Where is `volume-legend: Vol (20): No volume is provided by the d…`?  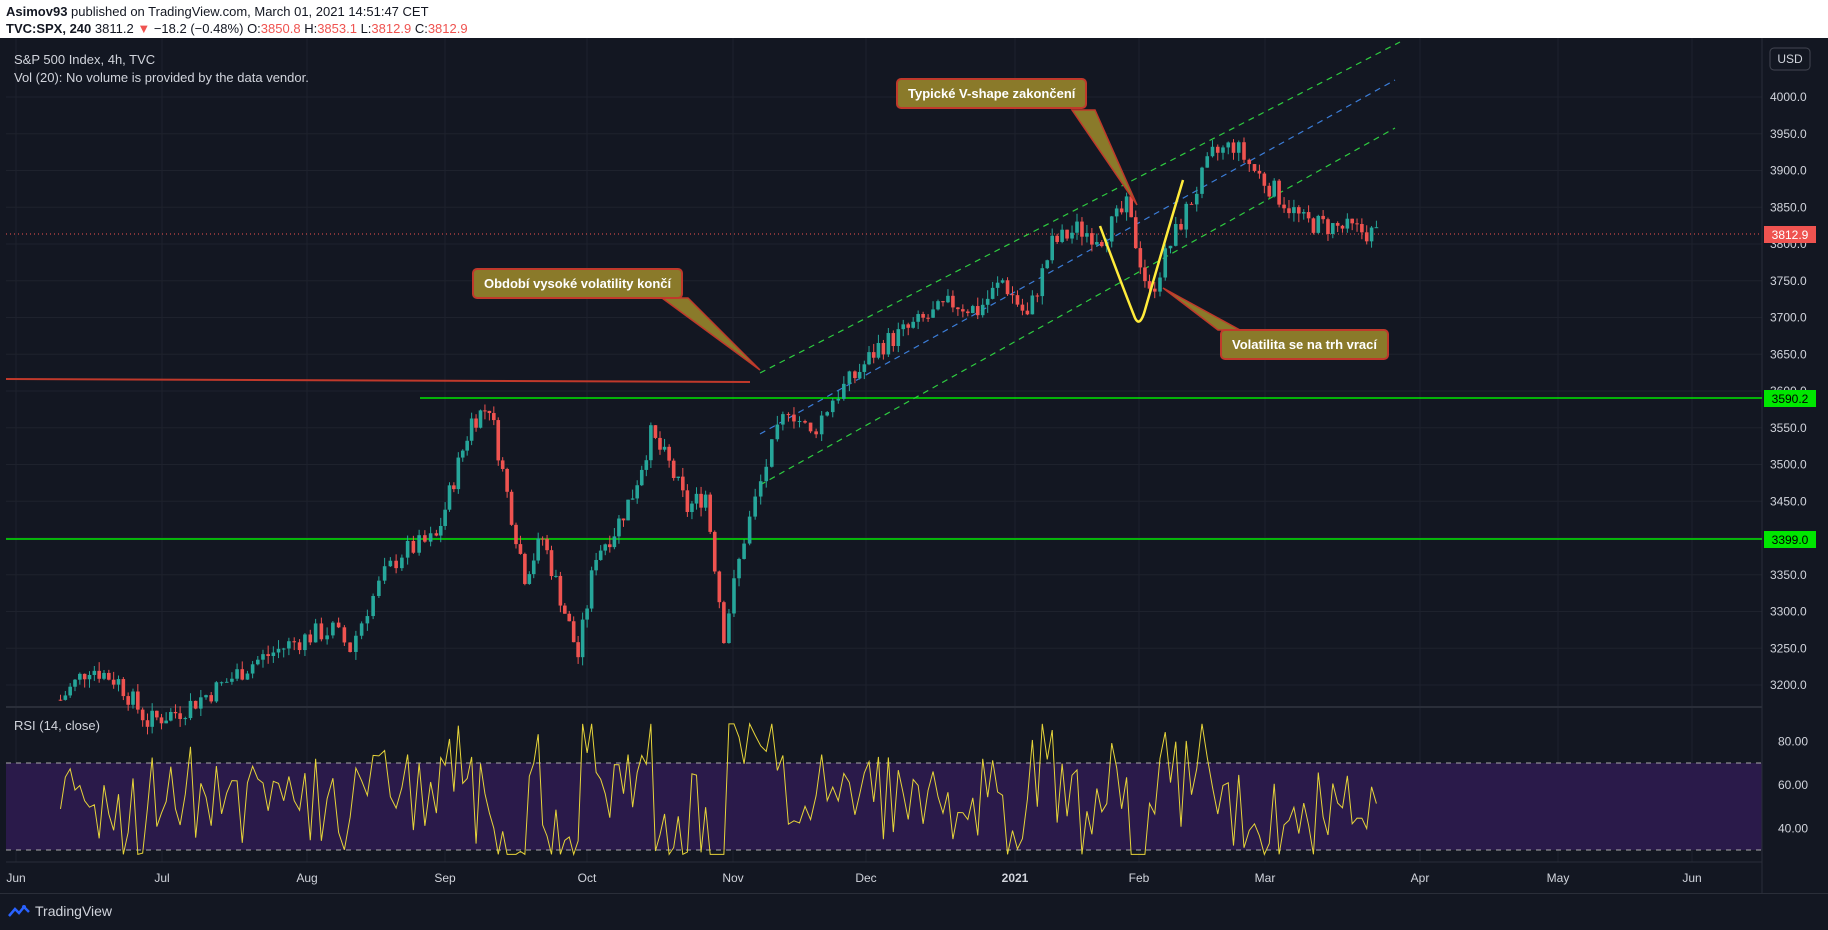 volume-legend: Vol (20): No volume is provided by the d… is located at coordinates (161, 77).